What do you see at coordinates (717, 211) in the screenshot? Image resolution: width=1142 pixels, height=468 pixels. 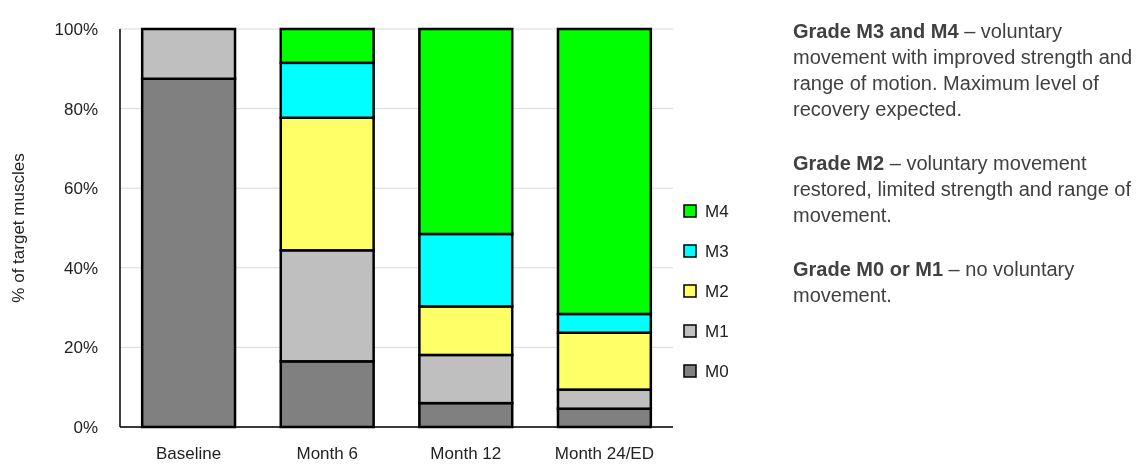 I see `legend-label: M4` at bounding box center [717, 211].